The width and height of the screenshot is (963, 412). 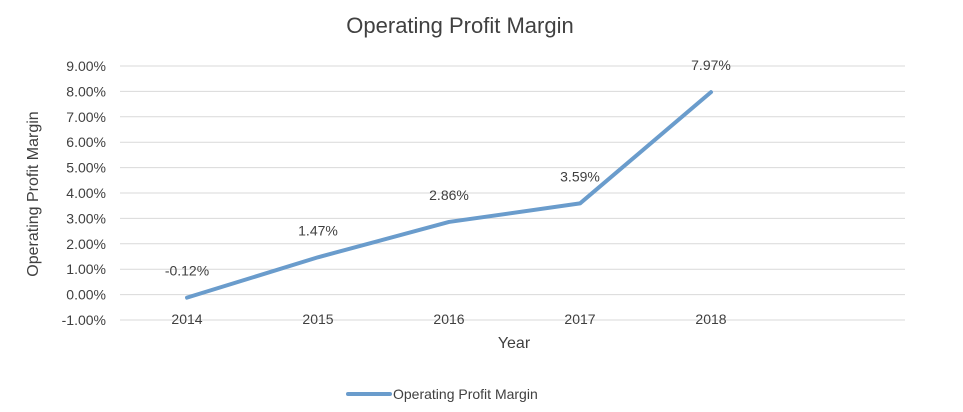 I want to click on y-axis-label: Operating Profit Margin, so click(x=33, y=193).